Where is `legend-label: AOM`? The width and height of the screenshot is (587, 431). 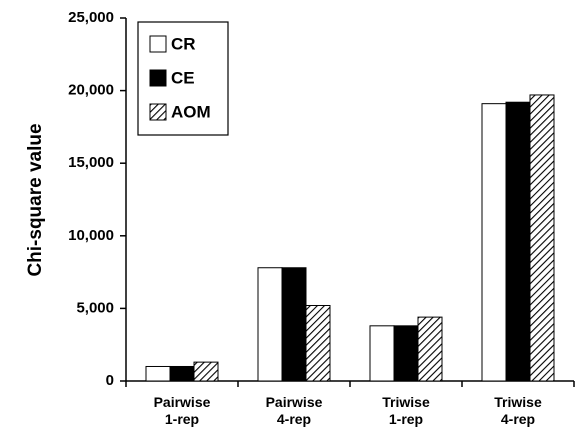
legend-label: AOM is located at coordinates (191, 111).